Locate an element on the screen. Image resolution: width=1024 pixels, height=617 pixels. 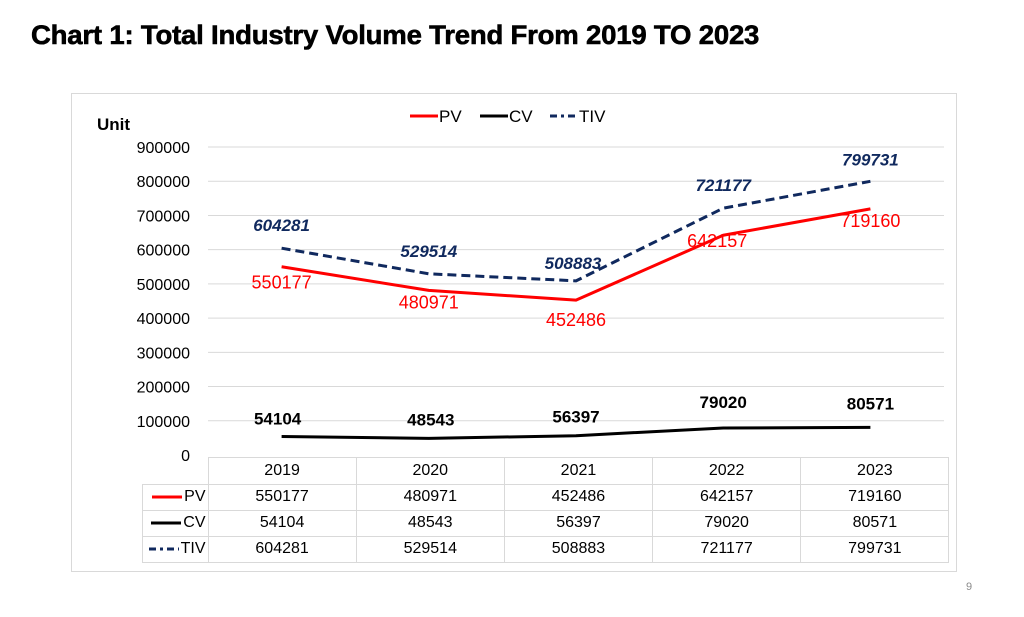
table-row-legend: PV is located at coordinates (175, 497).